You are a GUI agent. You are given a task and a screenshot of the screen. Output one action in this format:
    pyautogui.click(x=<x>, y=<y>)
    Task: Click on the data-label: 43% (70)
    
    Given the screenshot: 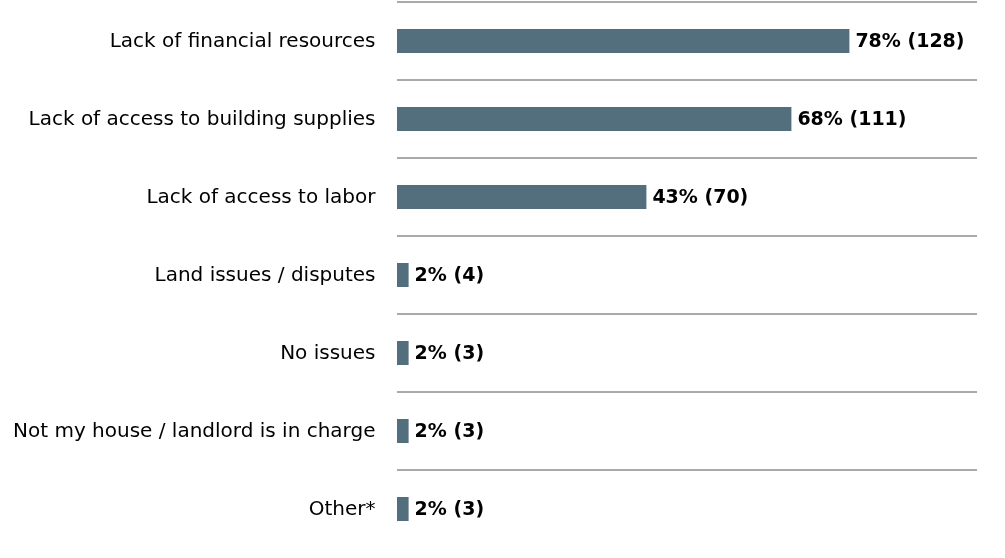 What is the action you would take?
    pyautogui.click(x=700, y=196)
    